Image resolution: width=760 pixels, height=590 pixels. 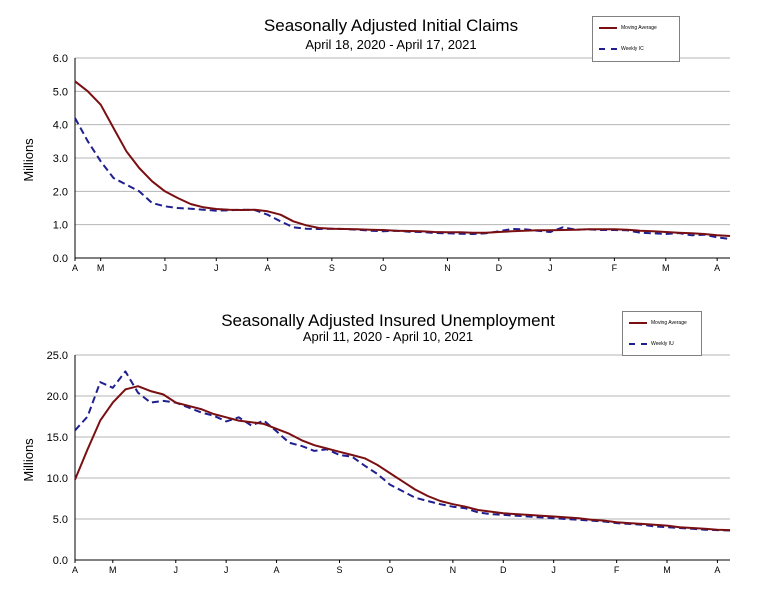 What do you see at coordinates (60, 159) in the screenshot?
I see `y-tick-label: 3.0` at bounding box center [60, 159].